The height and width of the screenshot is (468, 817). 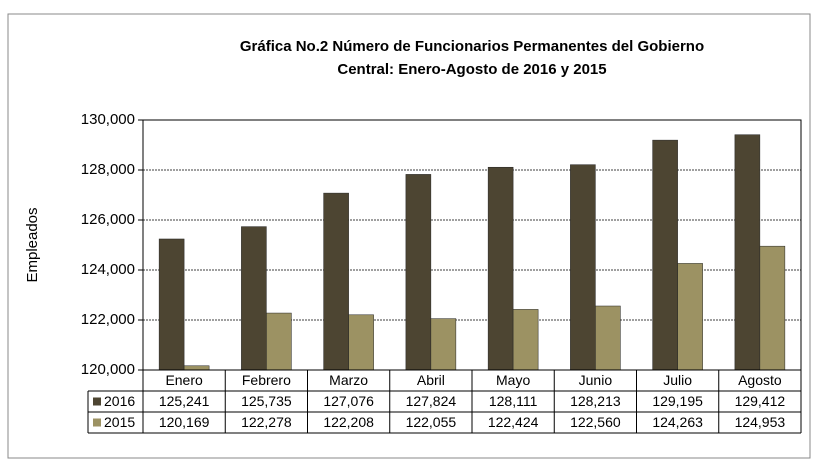 I want to click on chart-subtitle: Central: Enero-Agosto de 2016 y 2015, so click(x=471, y=69).